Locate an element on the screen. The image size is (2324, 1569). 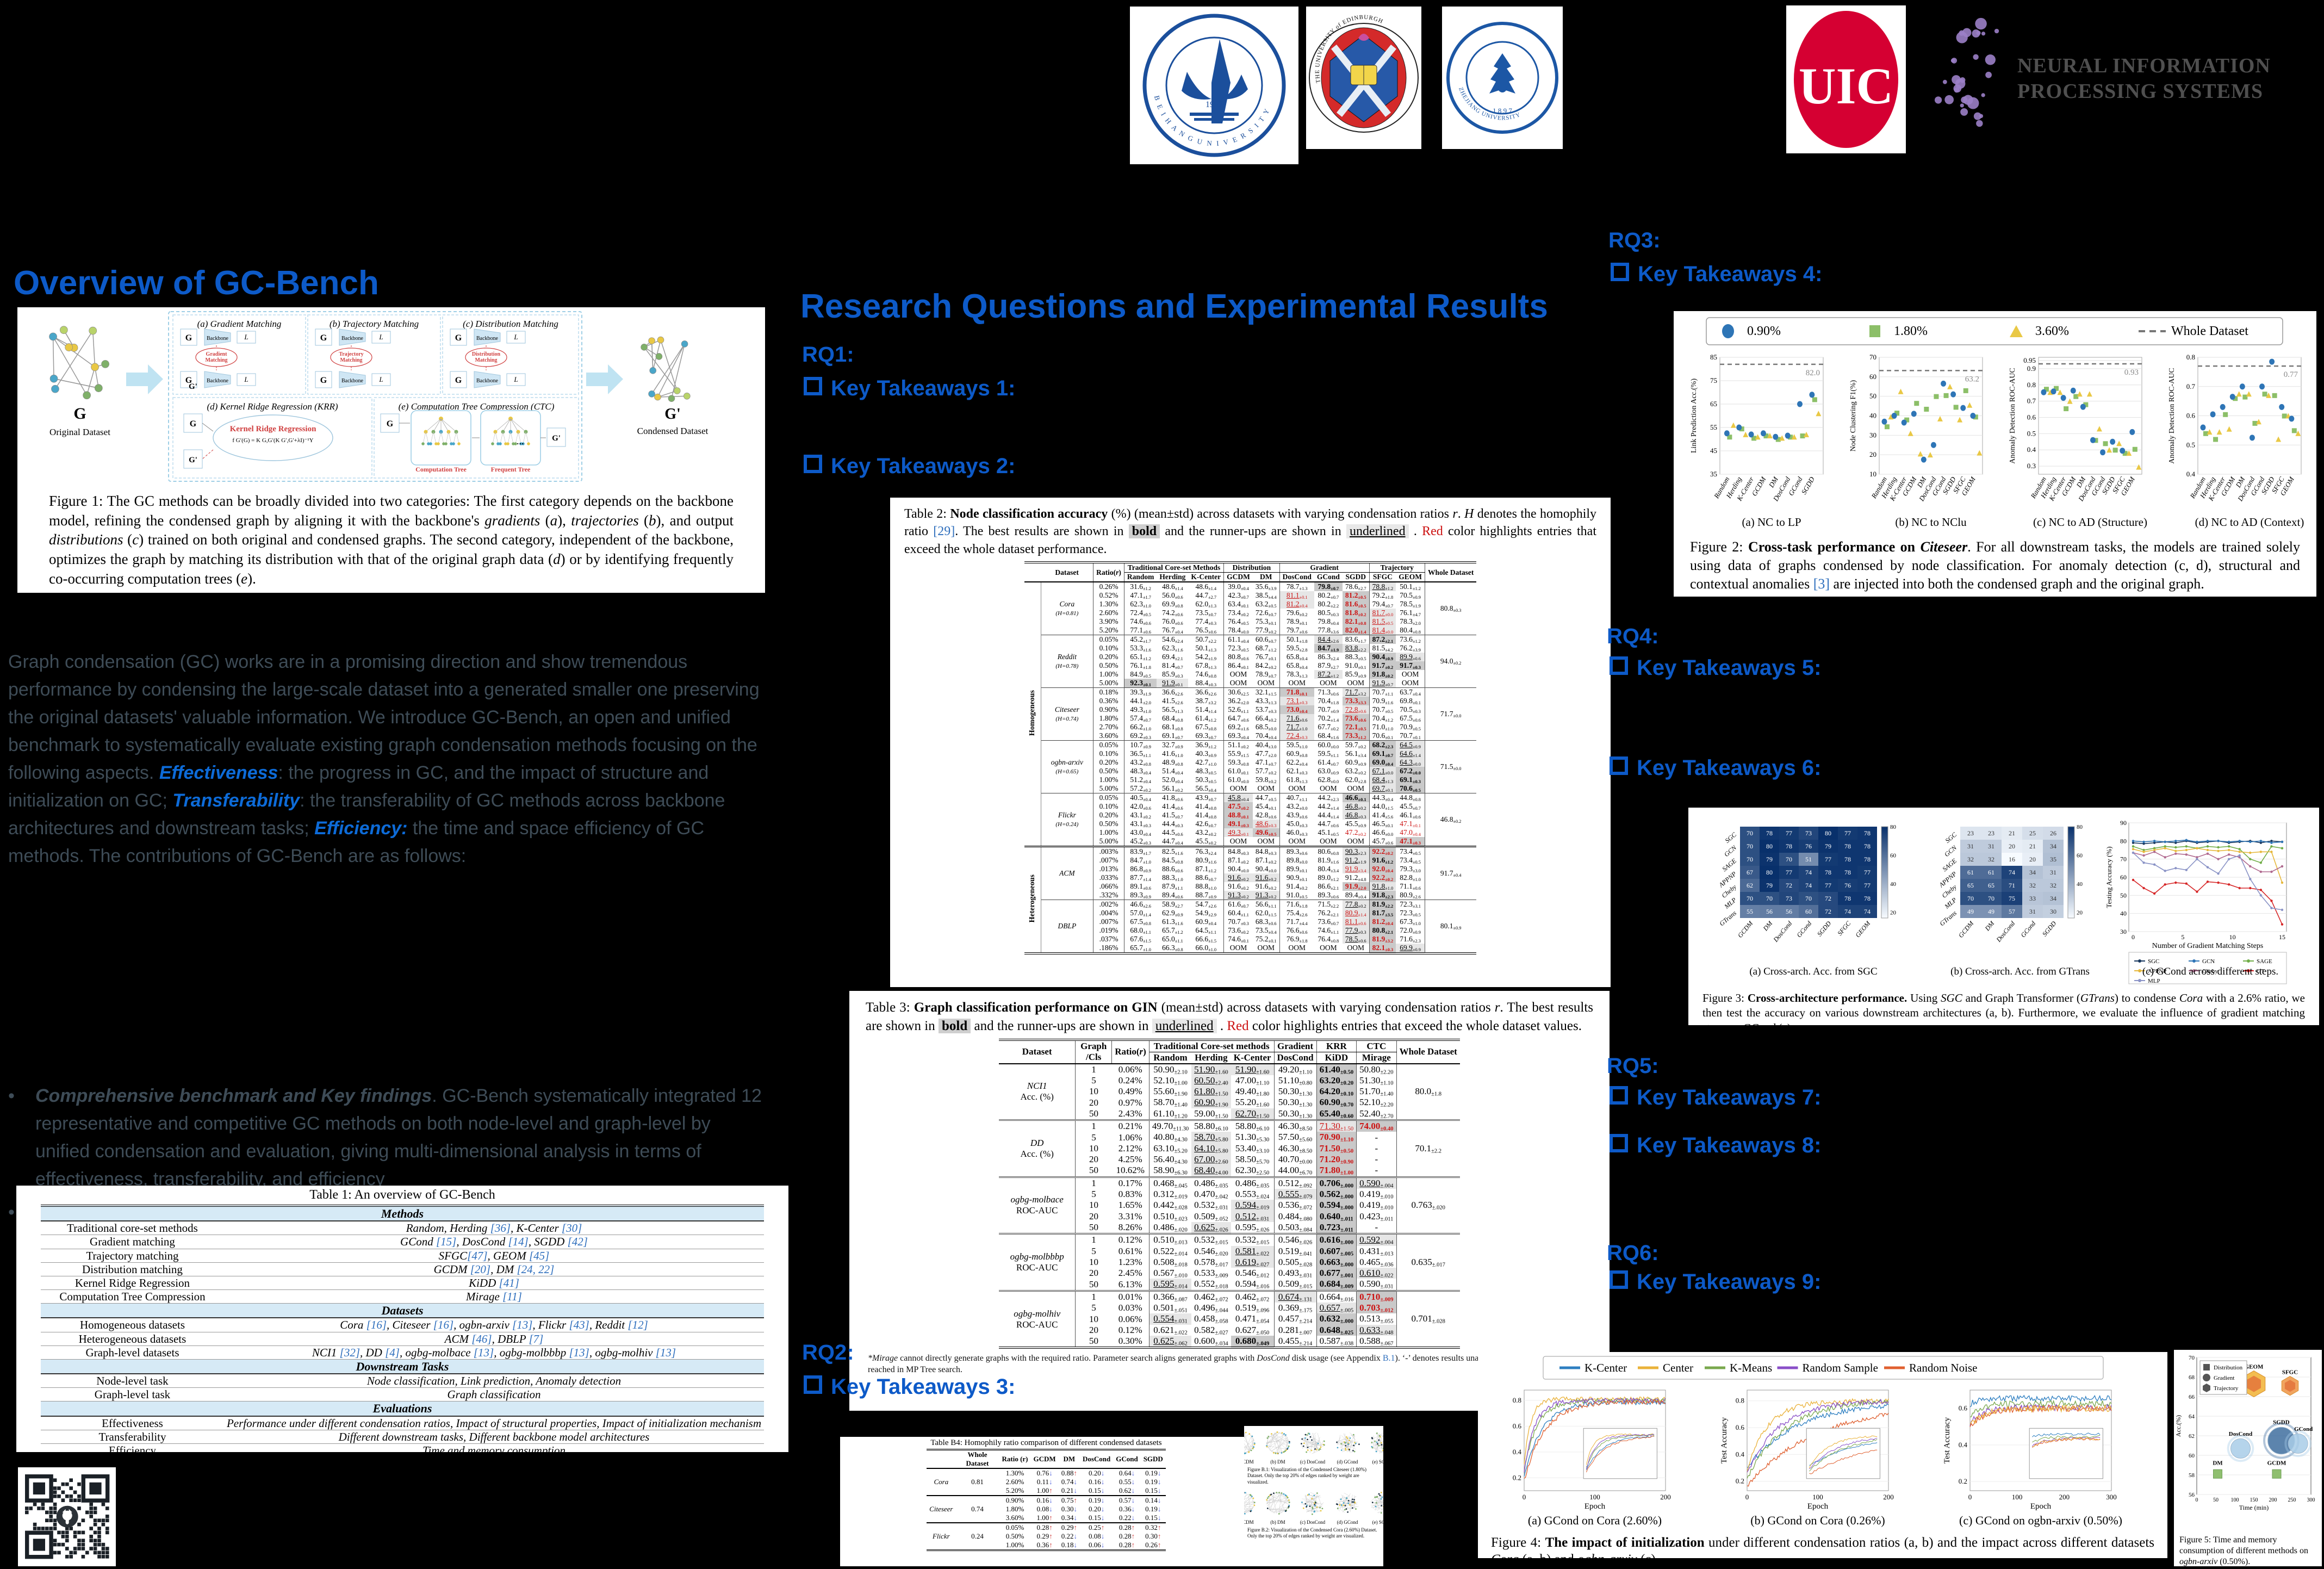
table-cell: 91.3±0.2 is located at coordinates (1266, 896).